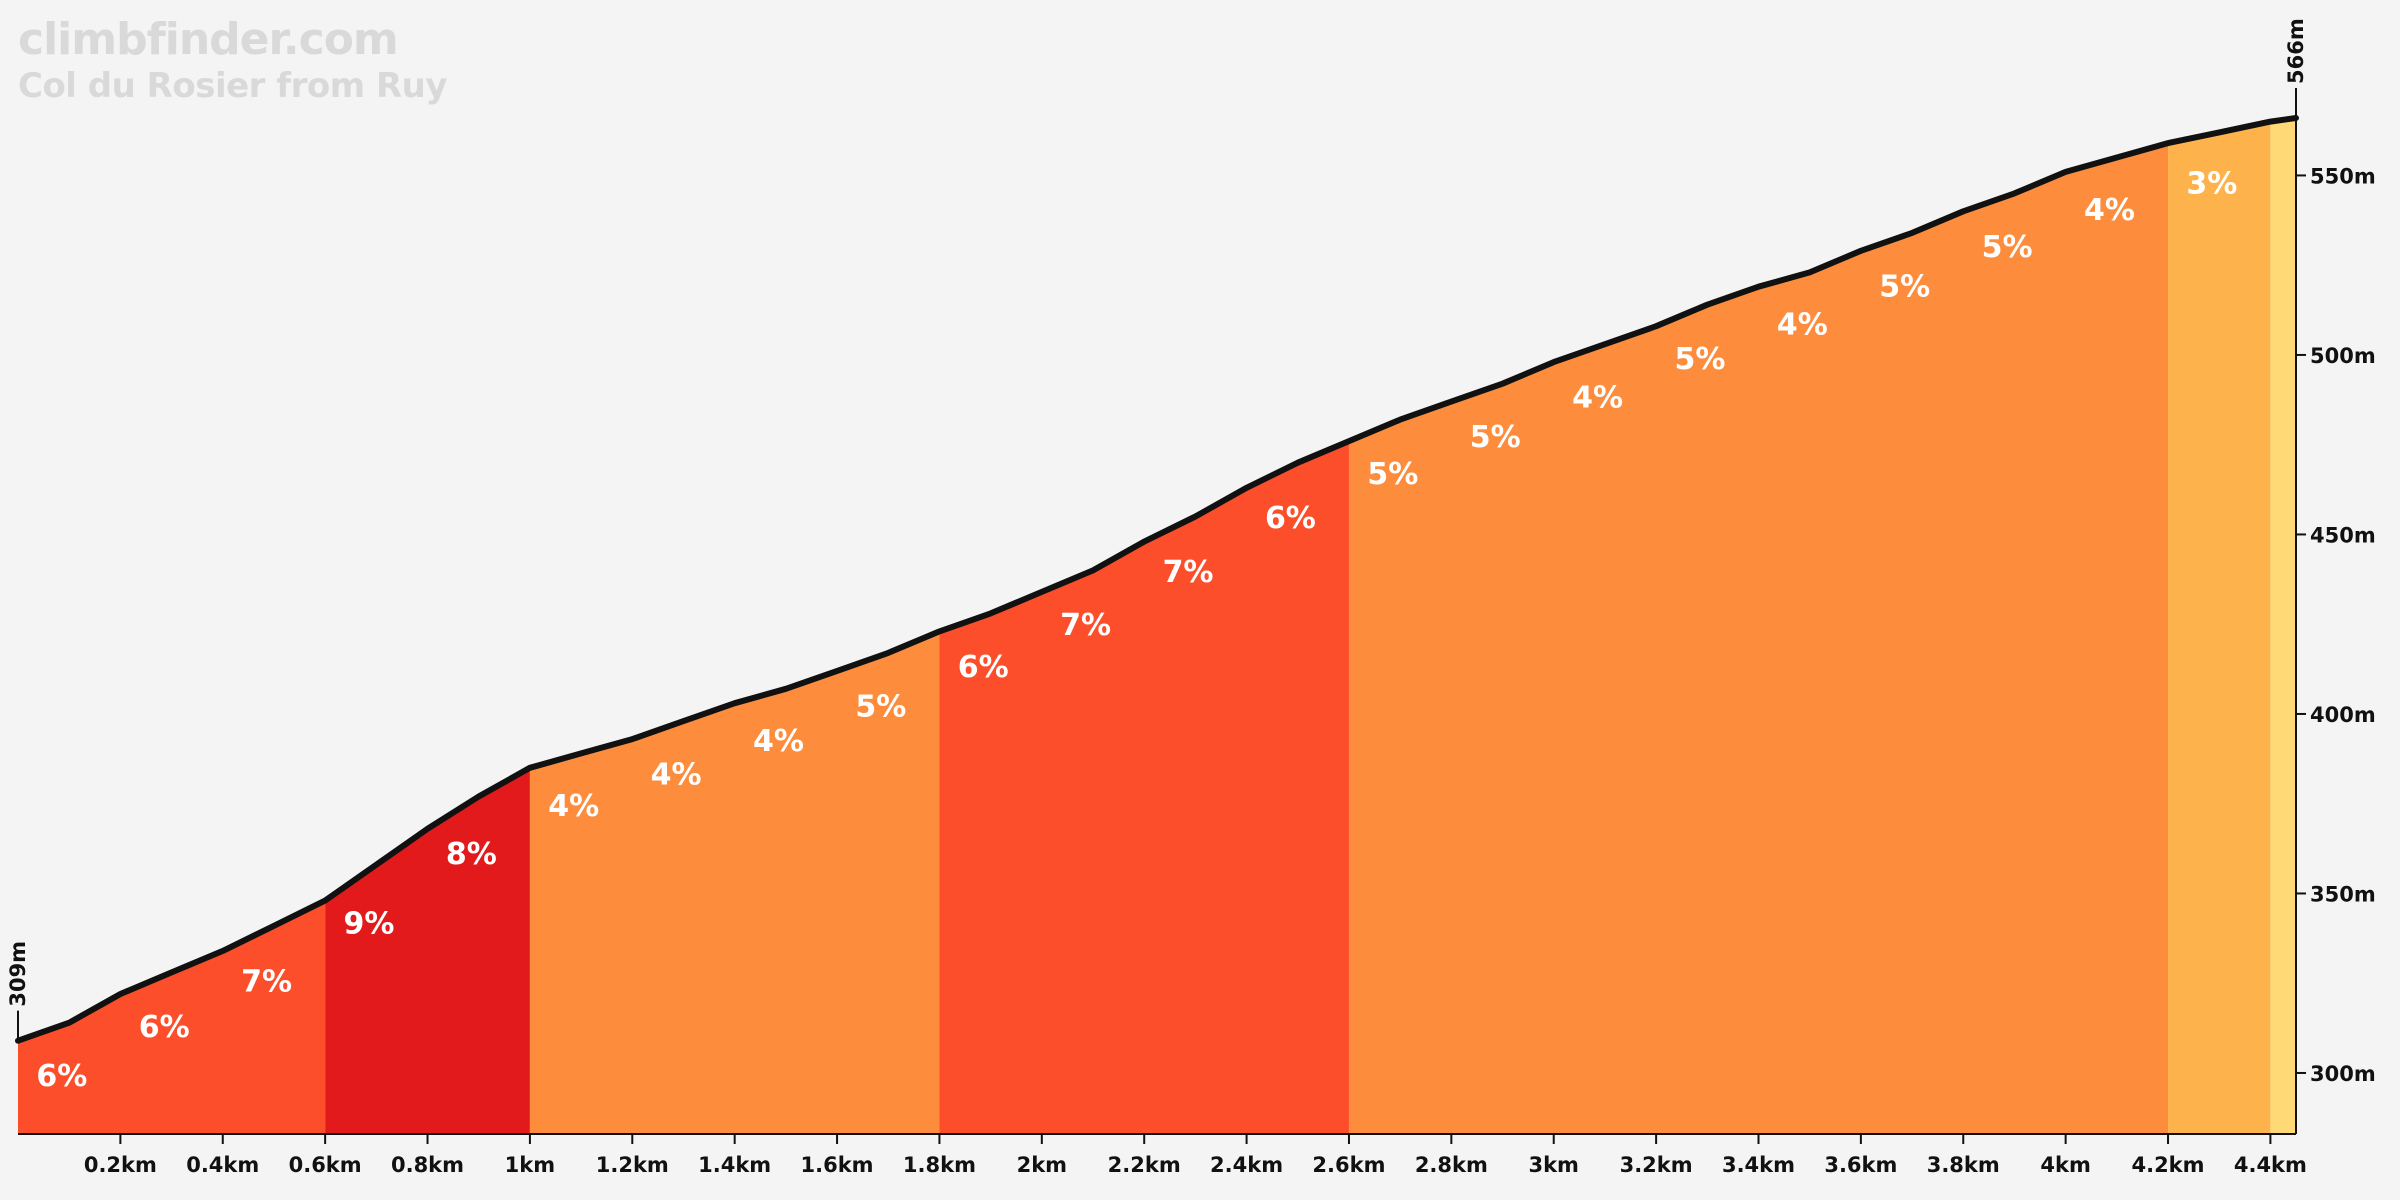 Image resolution: width=2400 pixels, height=1200 pixels. What do you see at coordinates (1246, 1165) in the screenshot?
I see `x-tick-label: 2.4km` at bounding box center [1246, 1165].